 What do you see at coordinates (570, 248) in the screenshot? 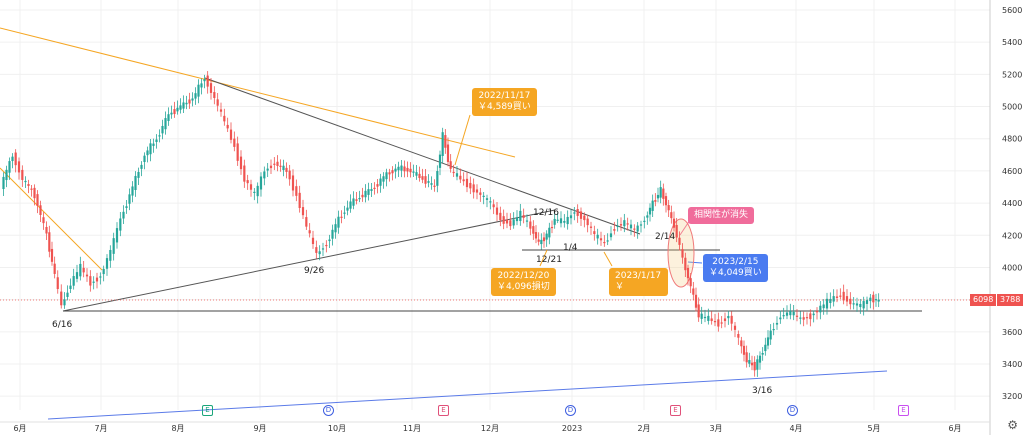
I see `point-label-0104: 1/4` at bounding box center [570, 248].